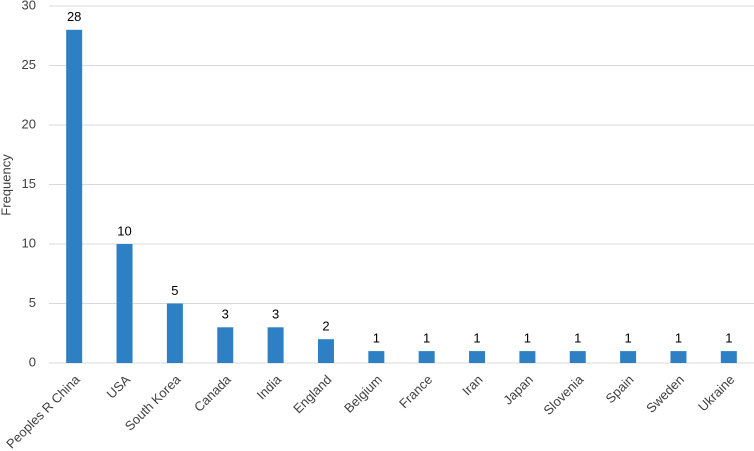 The width and height of the screenshot is (754, 451). I want to click on x-tick-label: Belgium, so click(363, 394).